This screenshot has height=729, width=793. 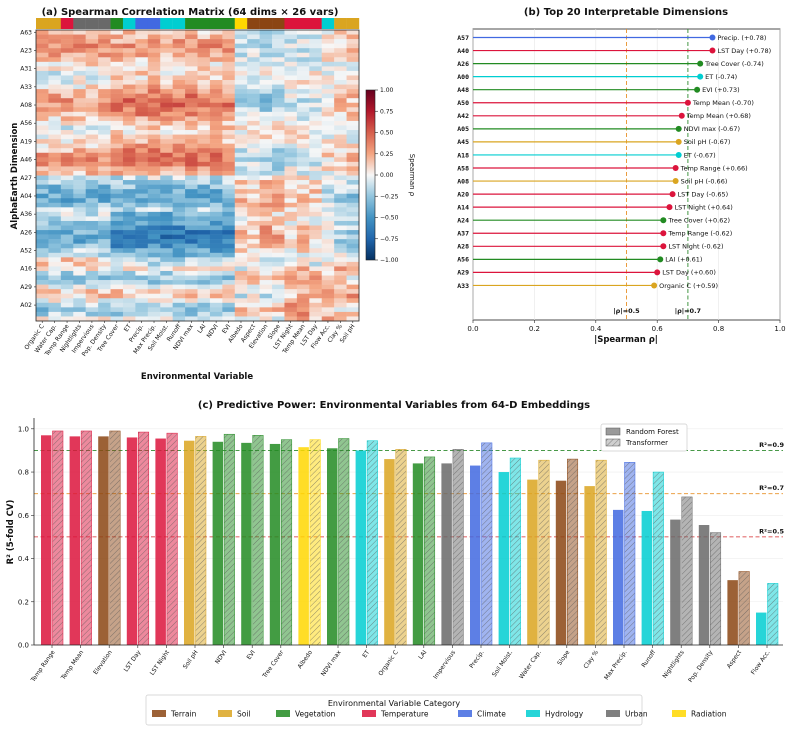 What do you see at coordinates (369, 713) in the screenshot?
I see `legend-swatch-temperature` at bounding box center [369, 713].